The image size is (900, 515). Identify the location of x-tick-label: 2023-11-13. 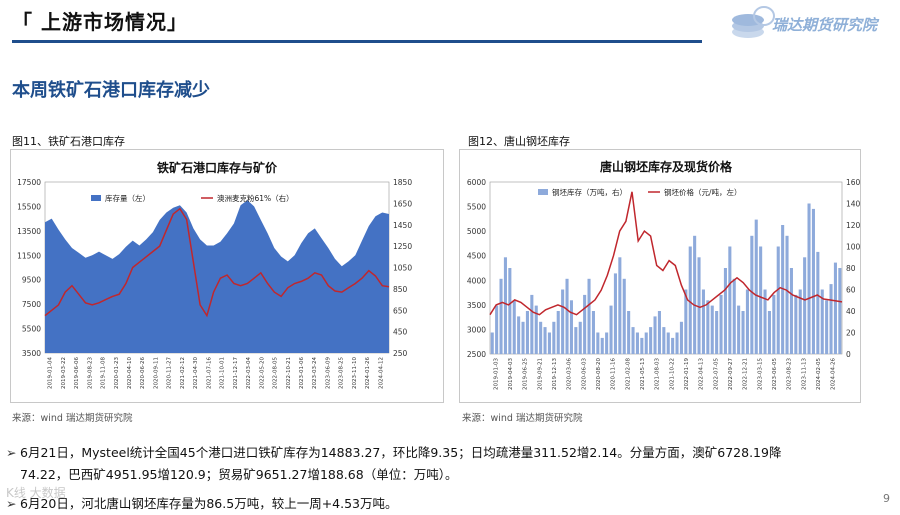
(804, 374).